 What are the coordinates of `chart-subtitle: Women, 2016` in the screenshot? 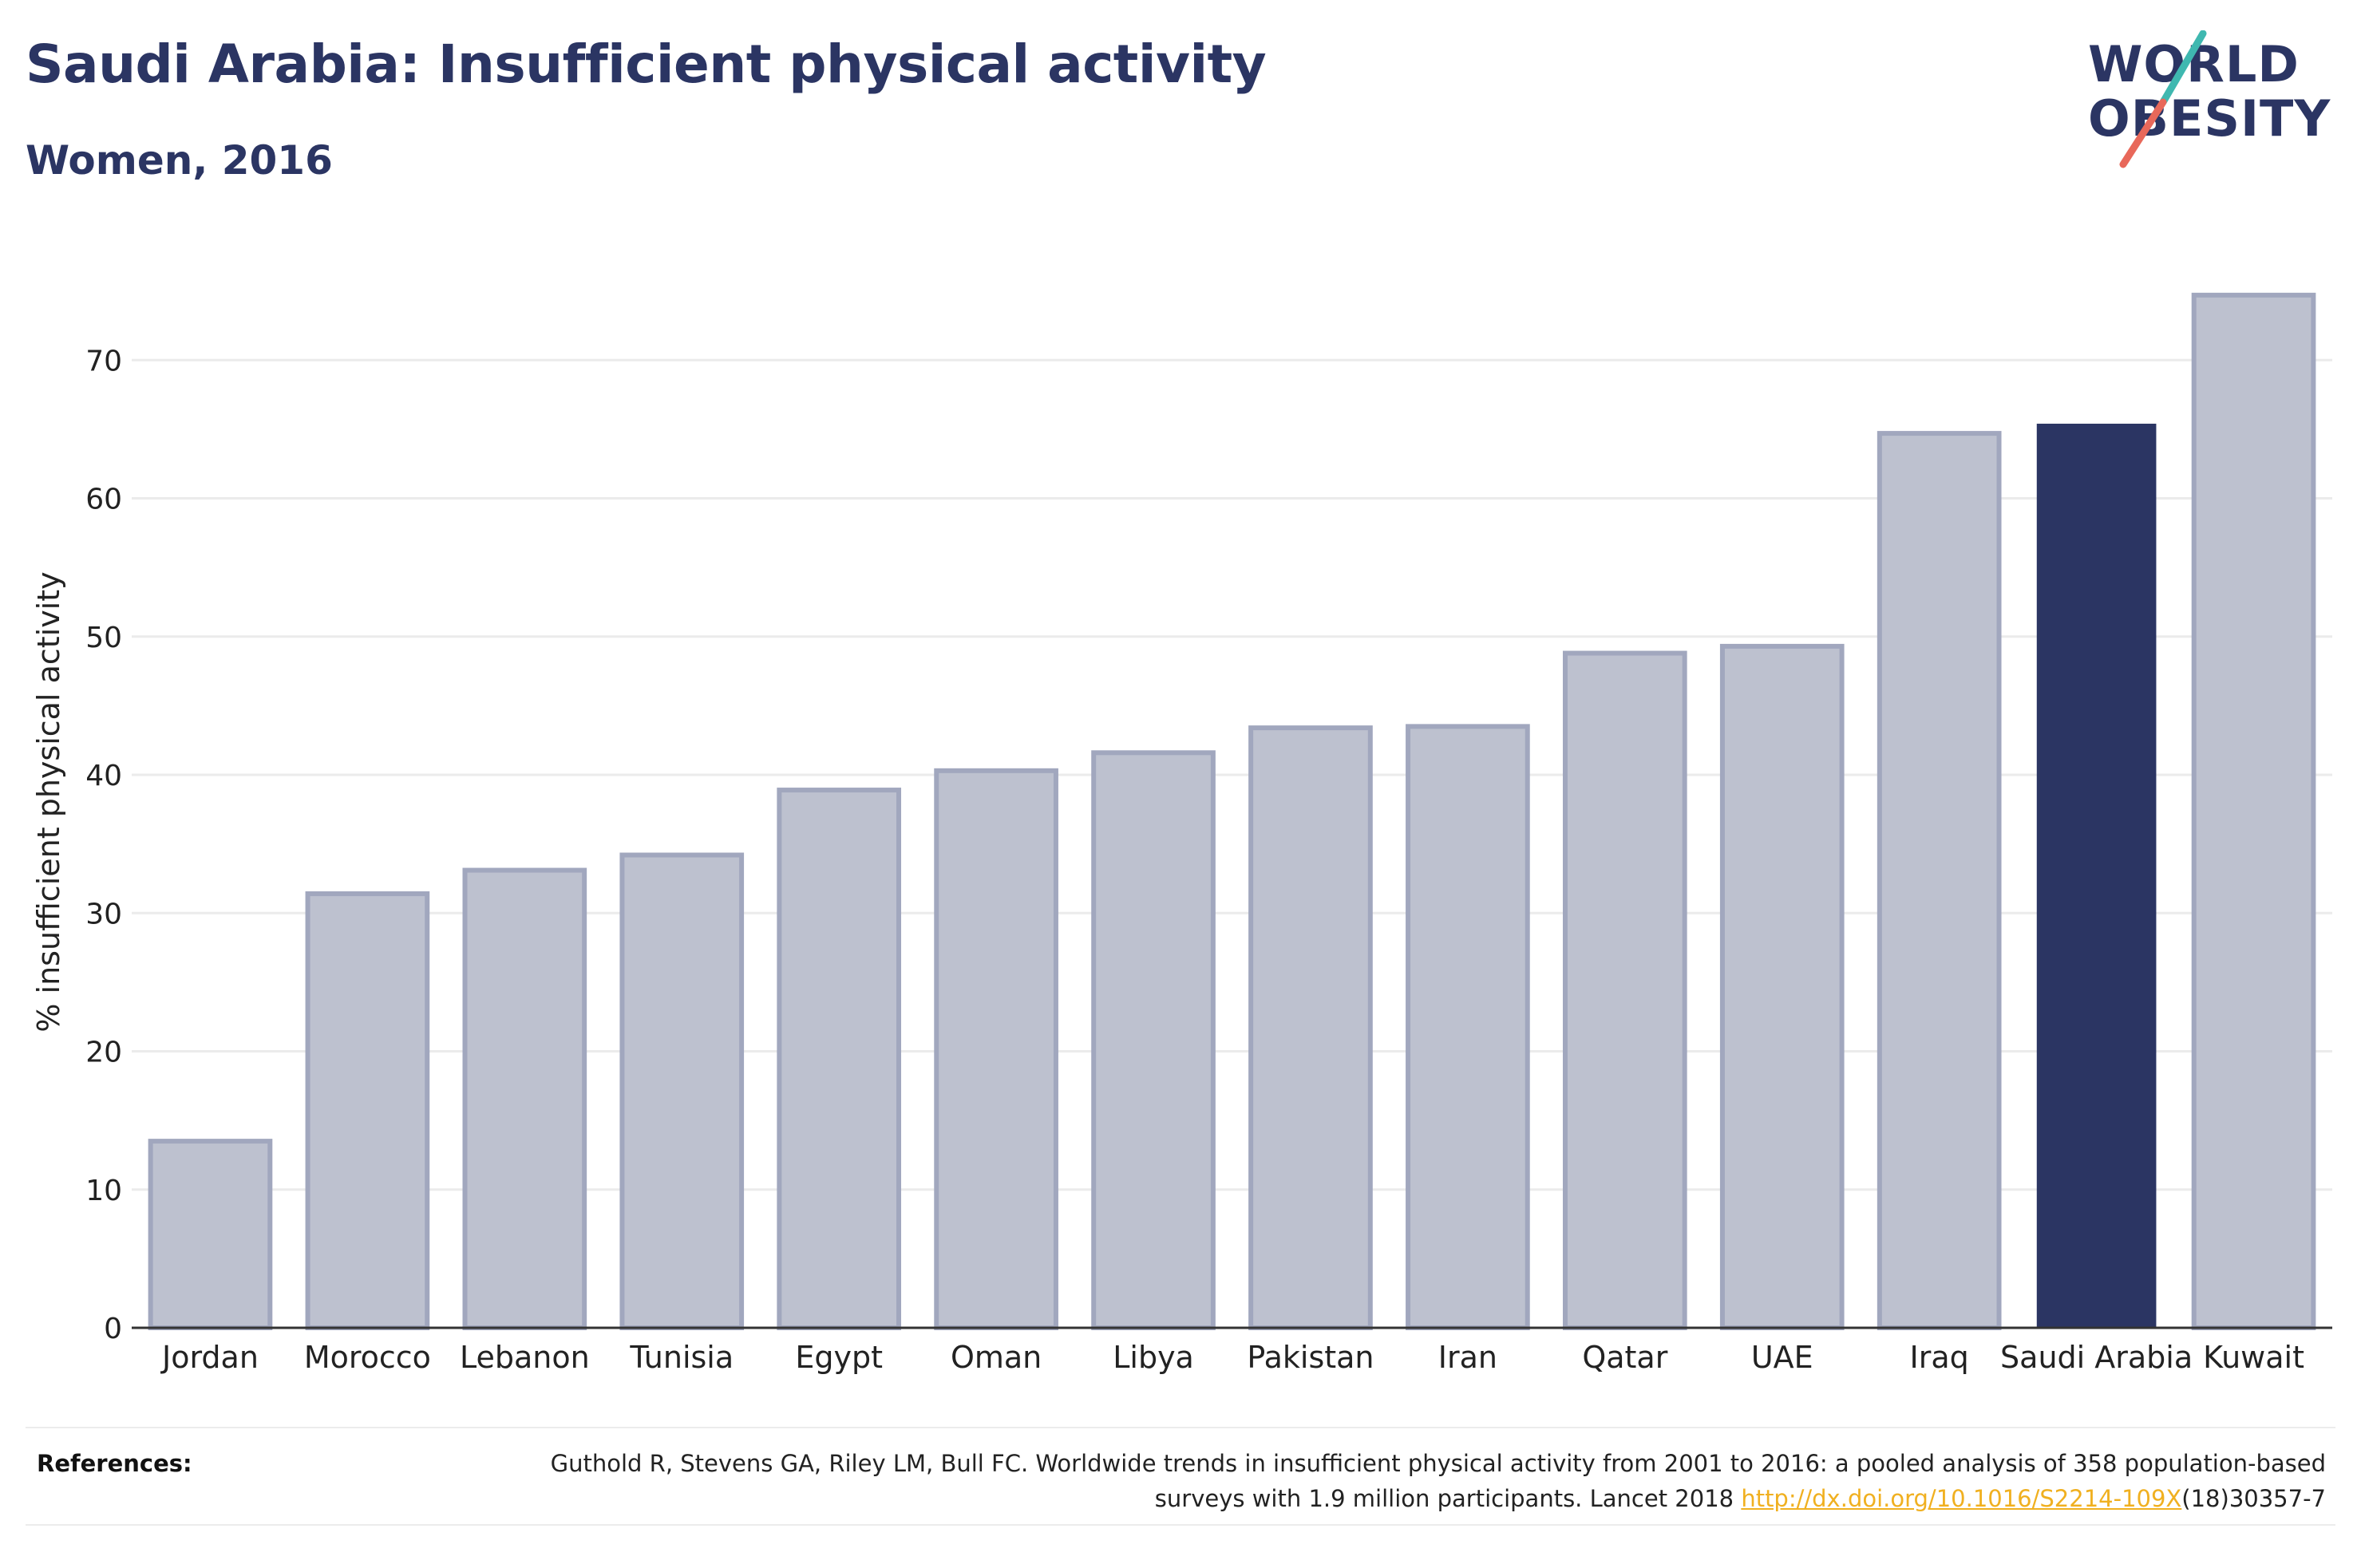 It's located at (179, 160).